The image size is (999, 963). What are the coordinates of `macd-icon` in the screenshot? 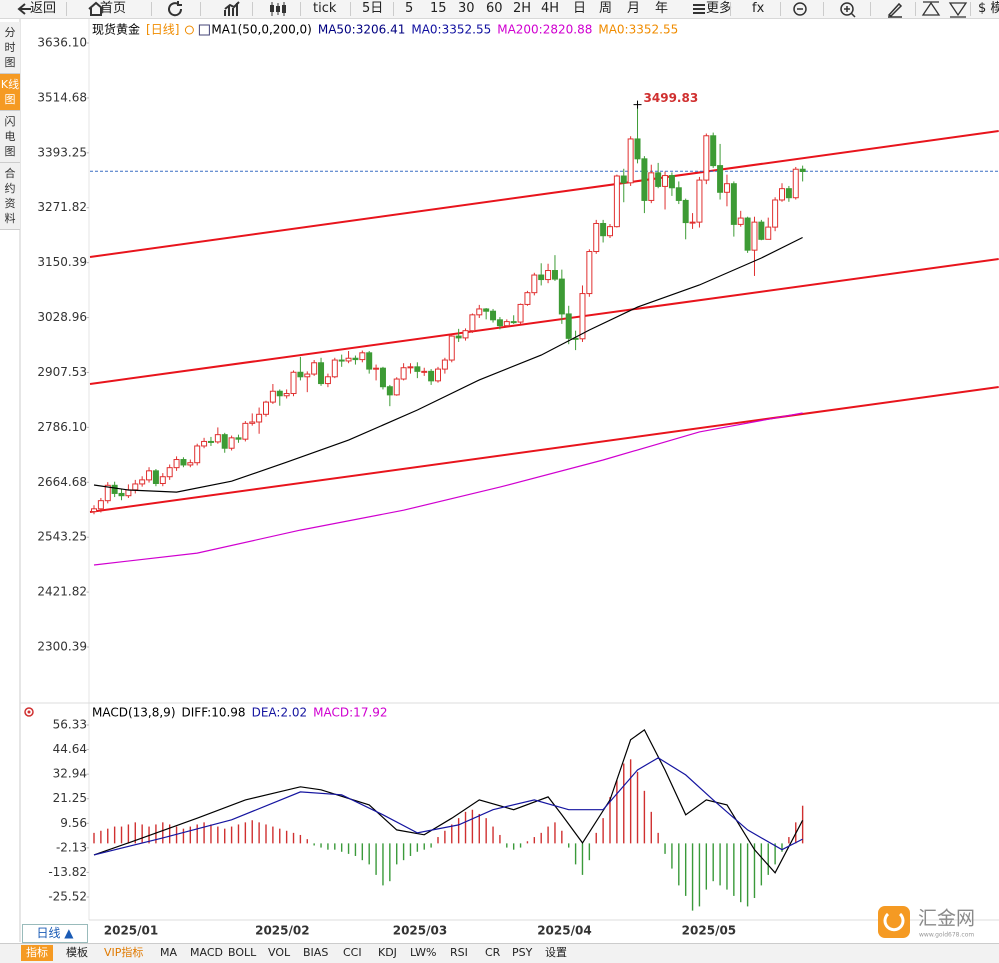 It's located at (29, 712).